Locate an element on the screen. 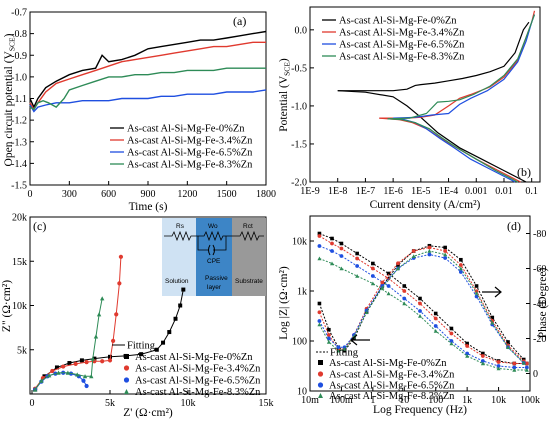 This screenshot has height=422, width=550. panel-d-ytick-right-label: -80 is located at coordinates (539, 234).